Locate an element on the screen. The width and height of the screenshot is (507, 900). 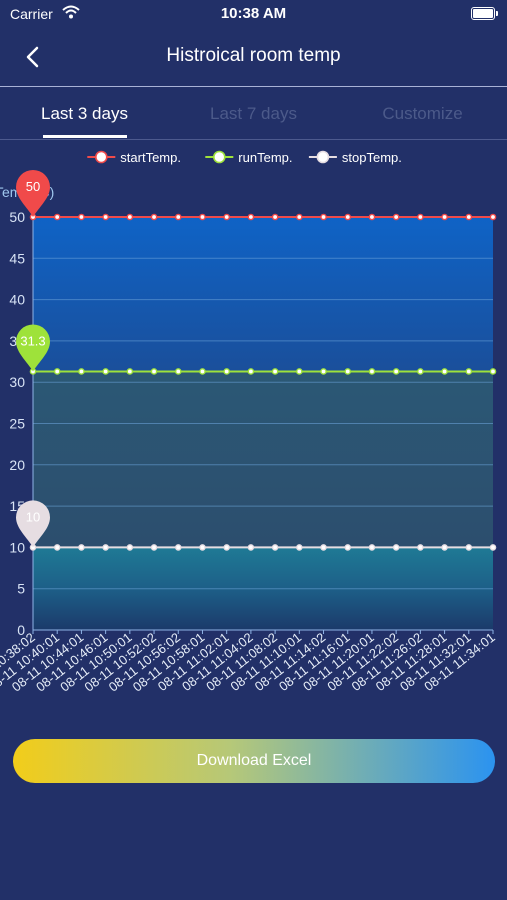
y-tick-label: 25 is located at coordinates (17, 424).